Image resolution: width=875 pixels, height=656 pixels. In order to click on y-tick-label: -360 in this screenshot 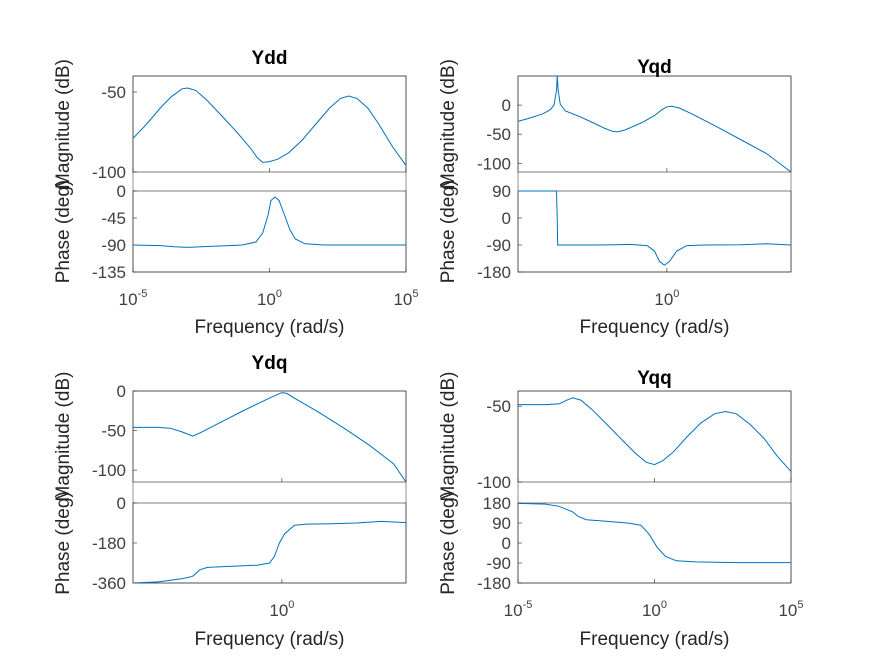, I will do `click(109, 583)`.